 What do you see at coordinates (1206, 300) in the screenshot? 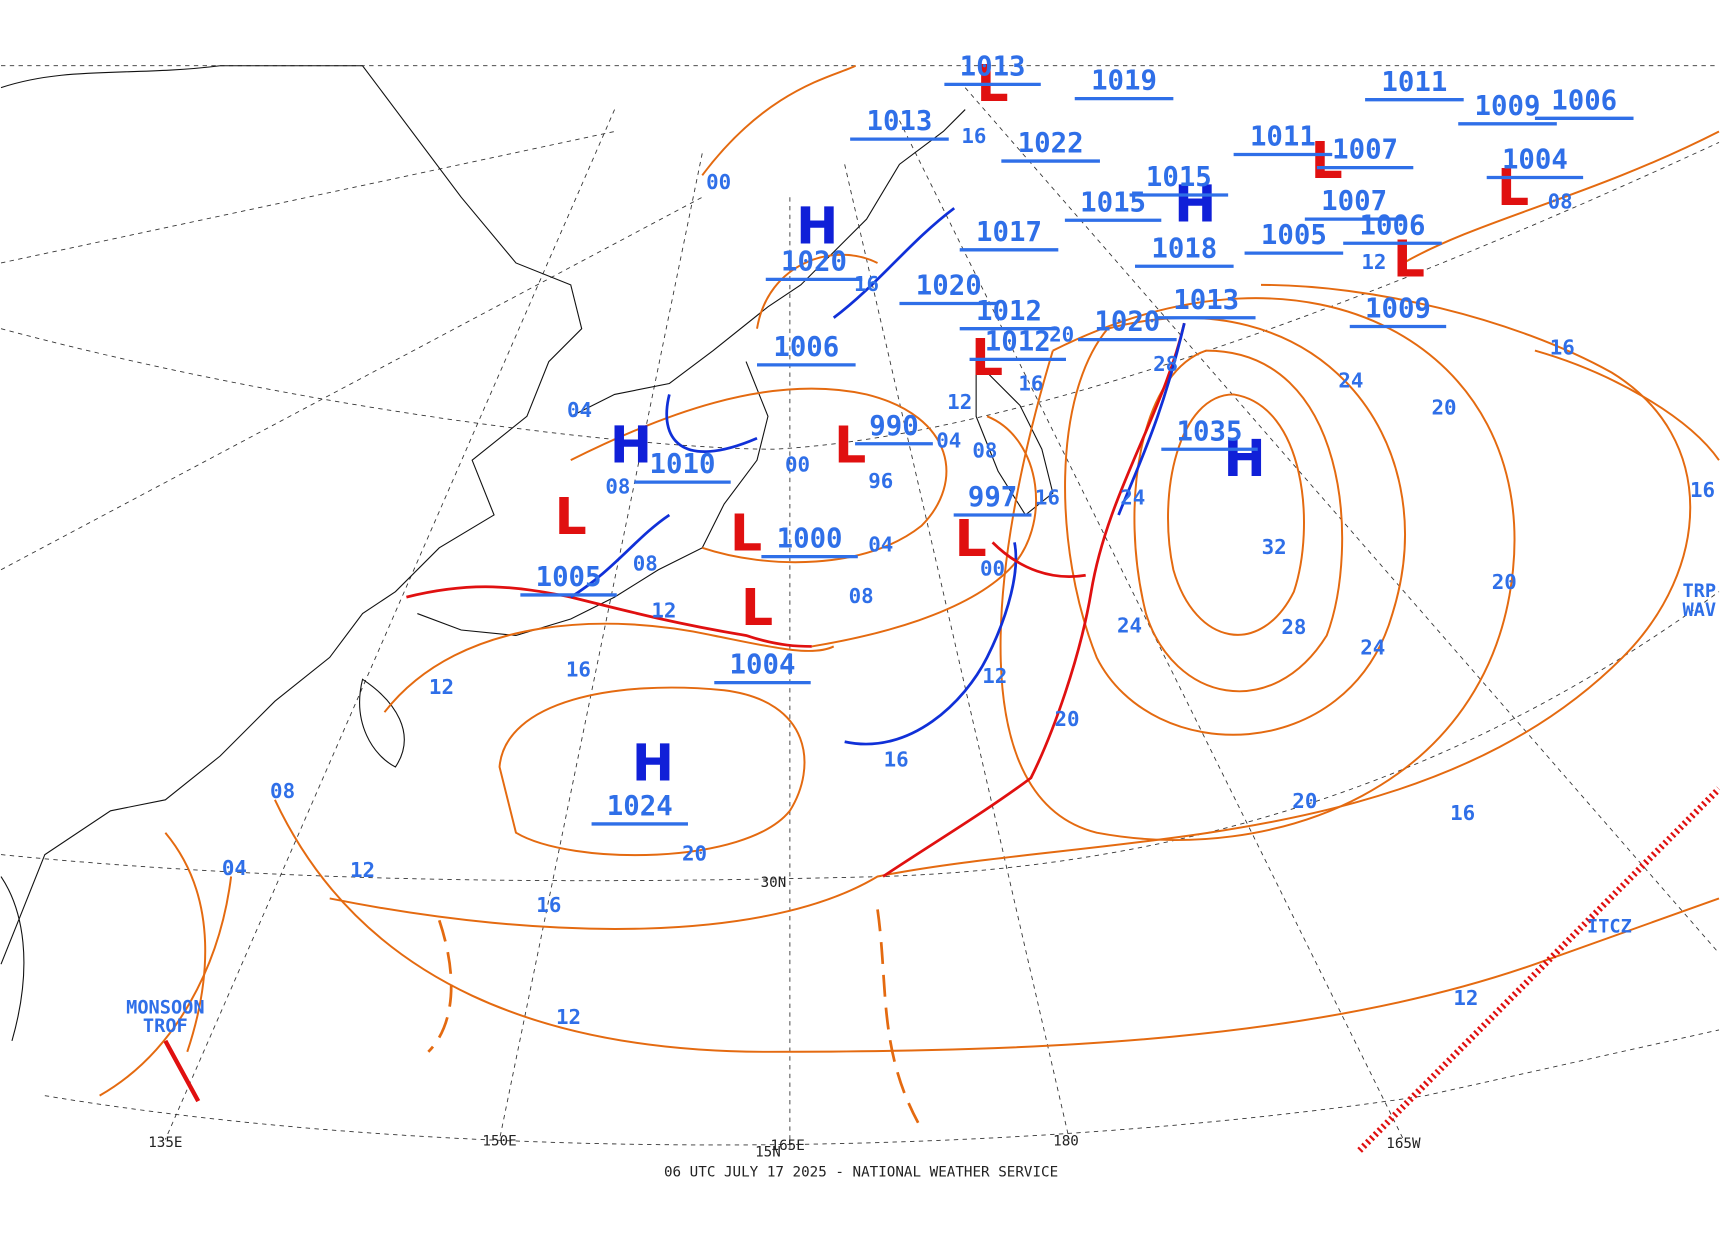
I see `pressure-label: 1013` at bounding box center [1206, 300].